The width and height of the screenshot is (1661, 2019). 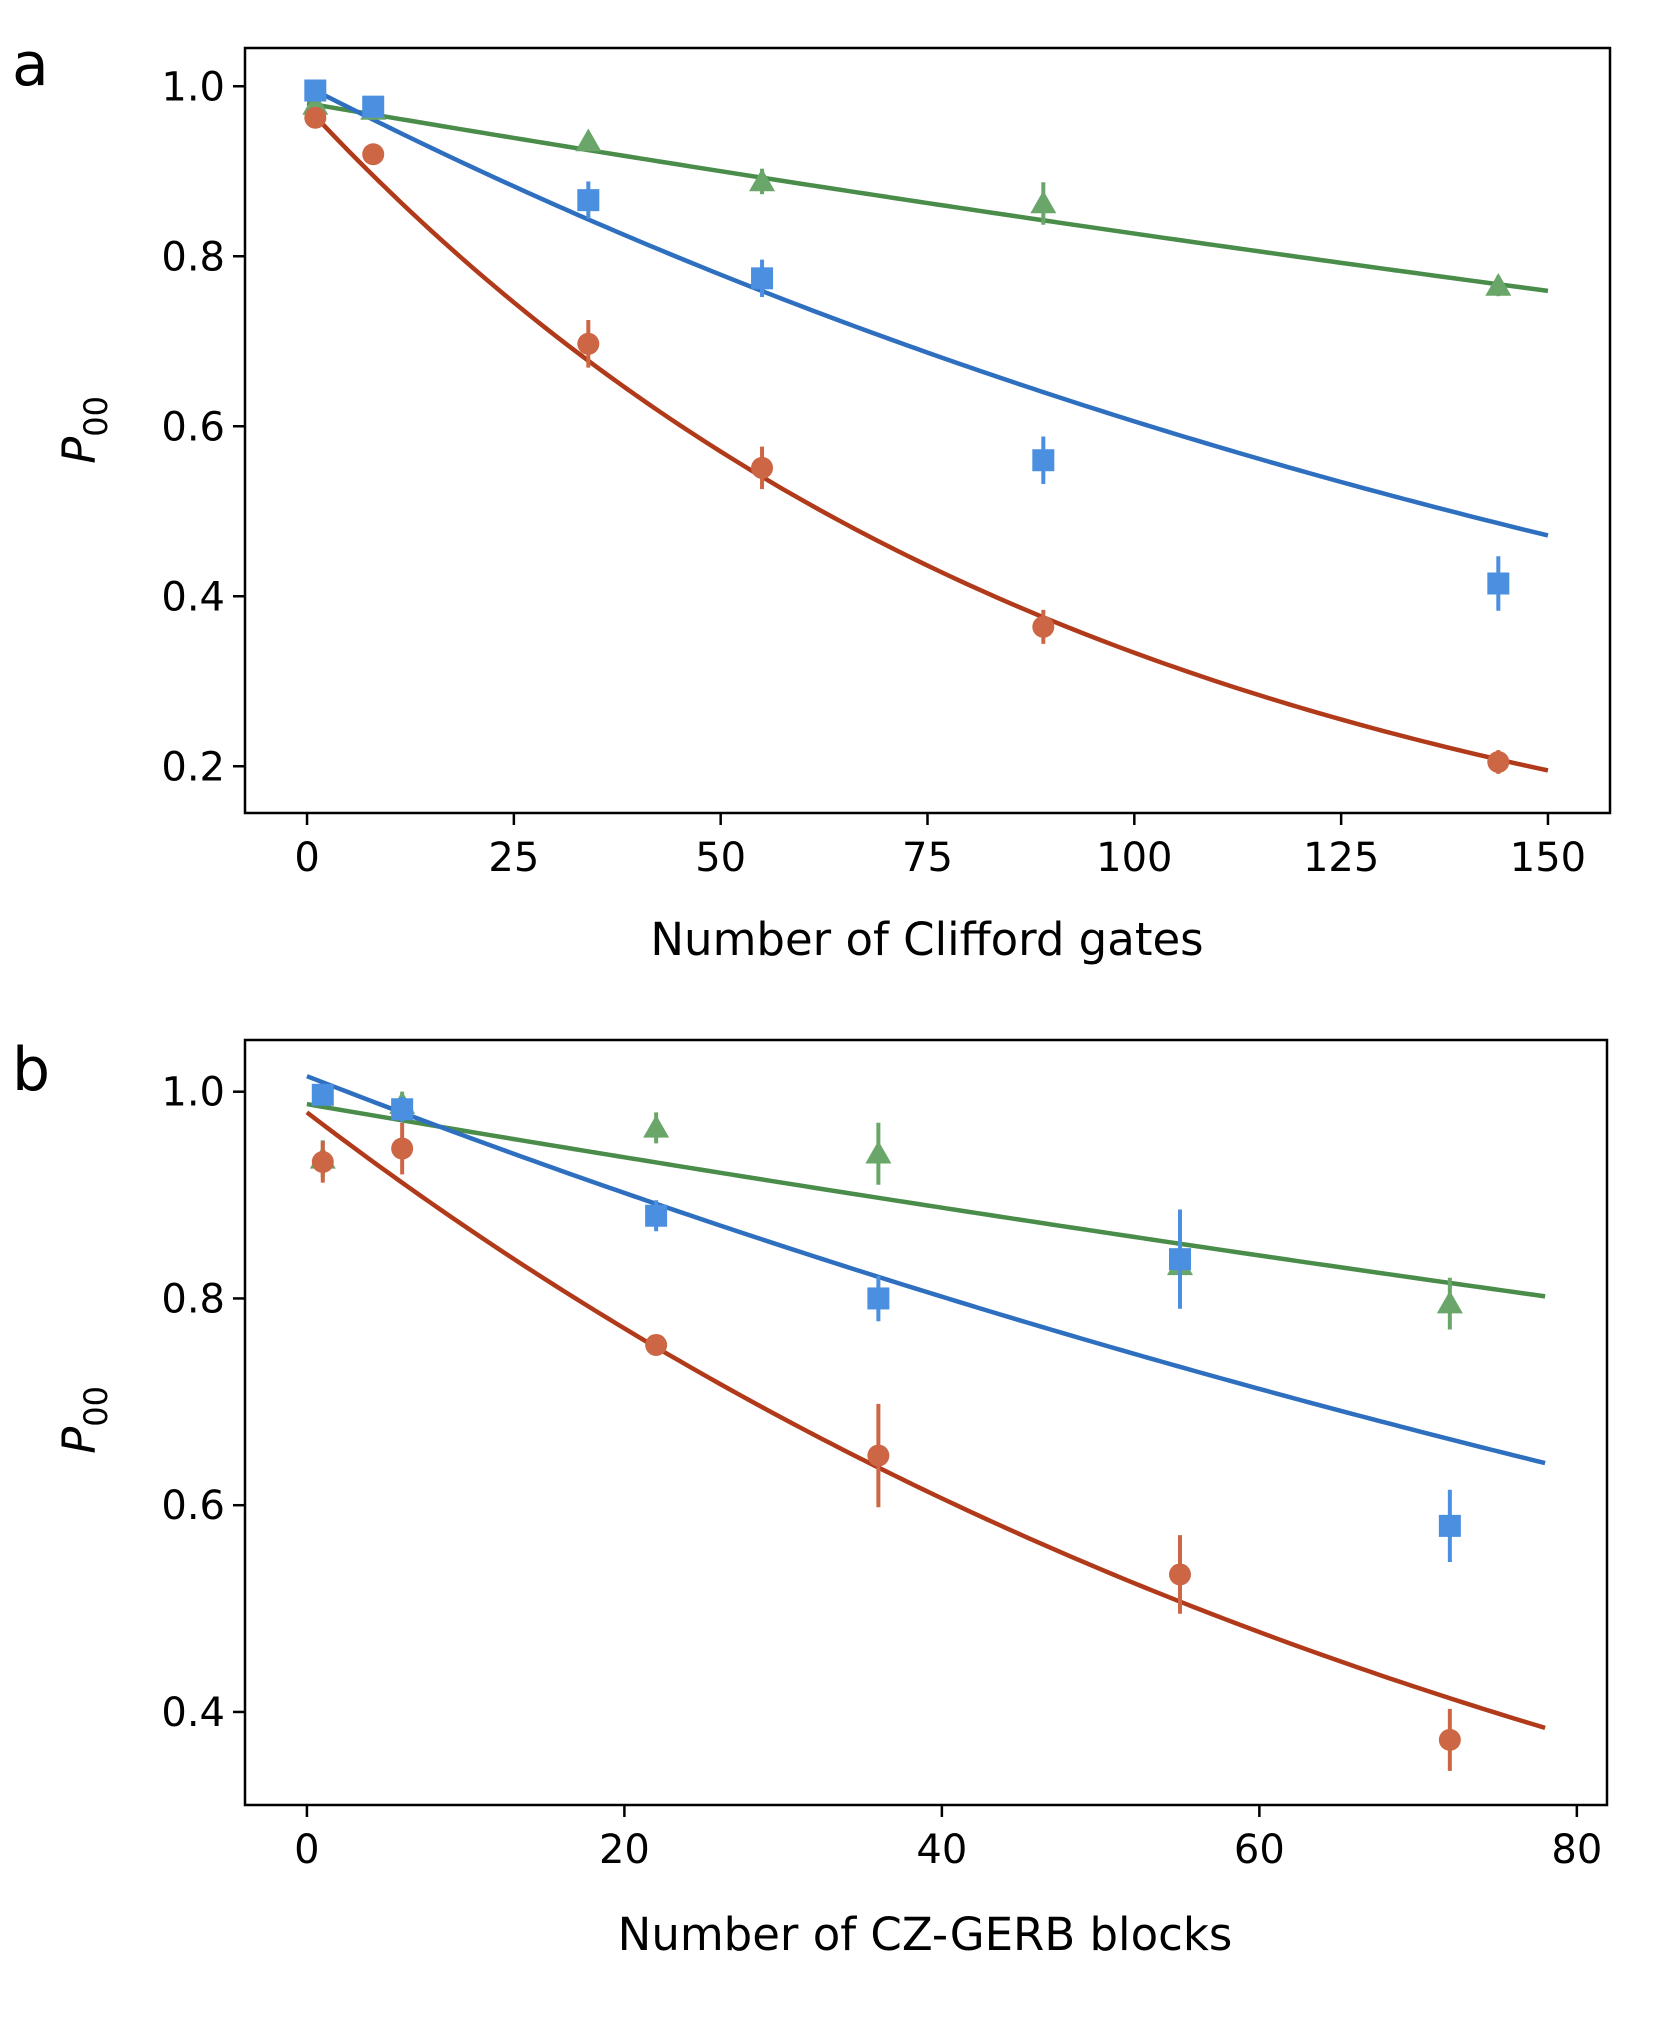 What do you see at coordinates (513, 858) in the screenshot?
I see `panel-a-x-tick-label: 25` at bounding box center [513, 858].